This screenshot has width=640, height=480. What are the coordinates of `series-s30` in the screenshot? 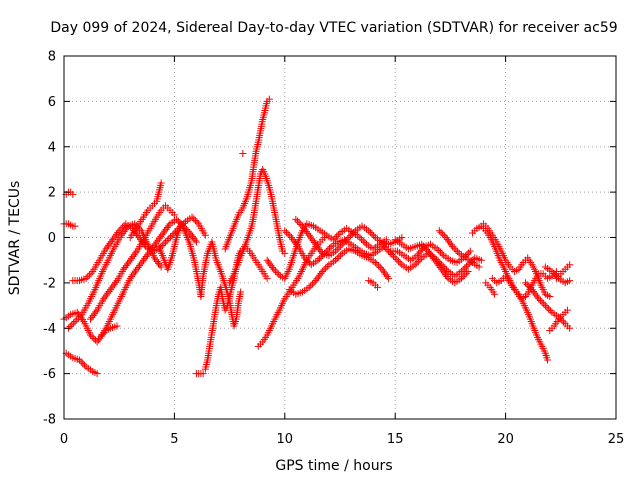 It's located at (558, 320).